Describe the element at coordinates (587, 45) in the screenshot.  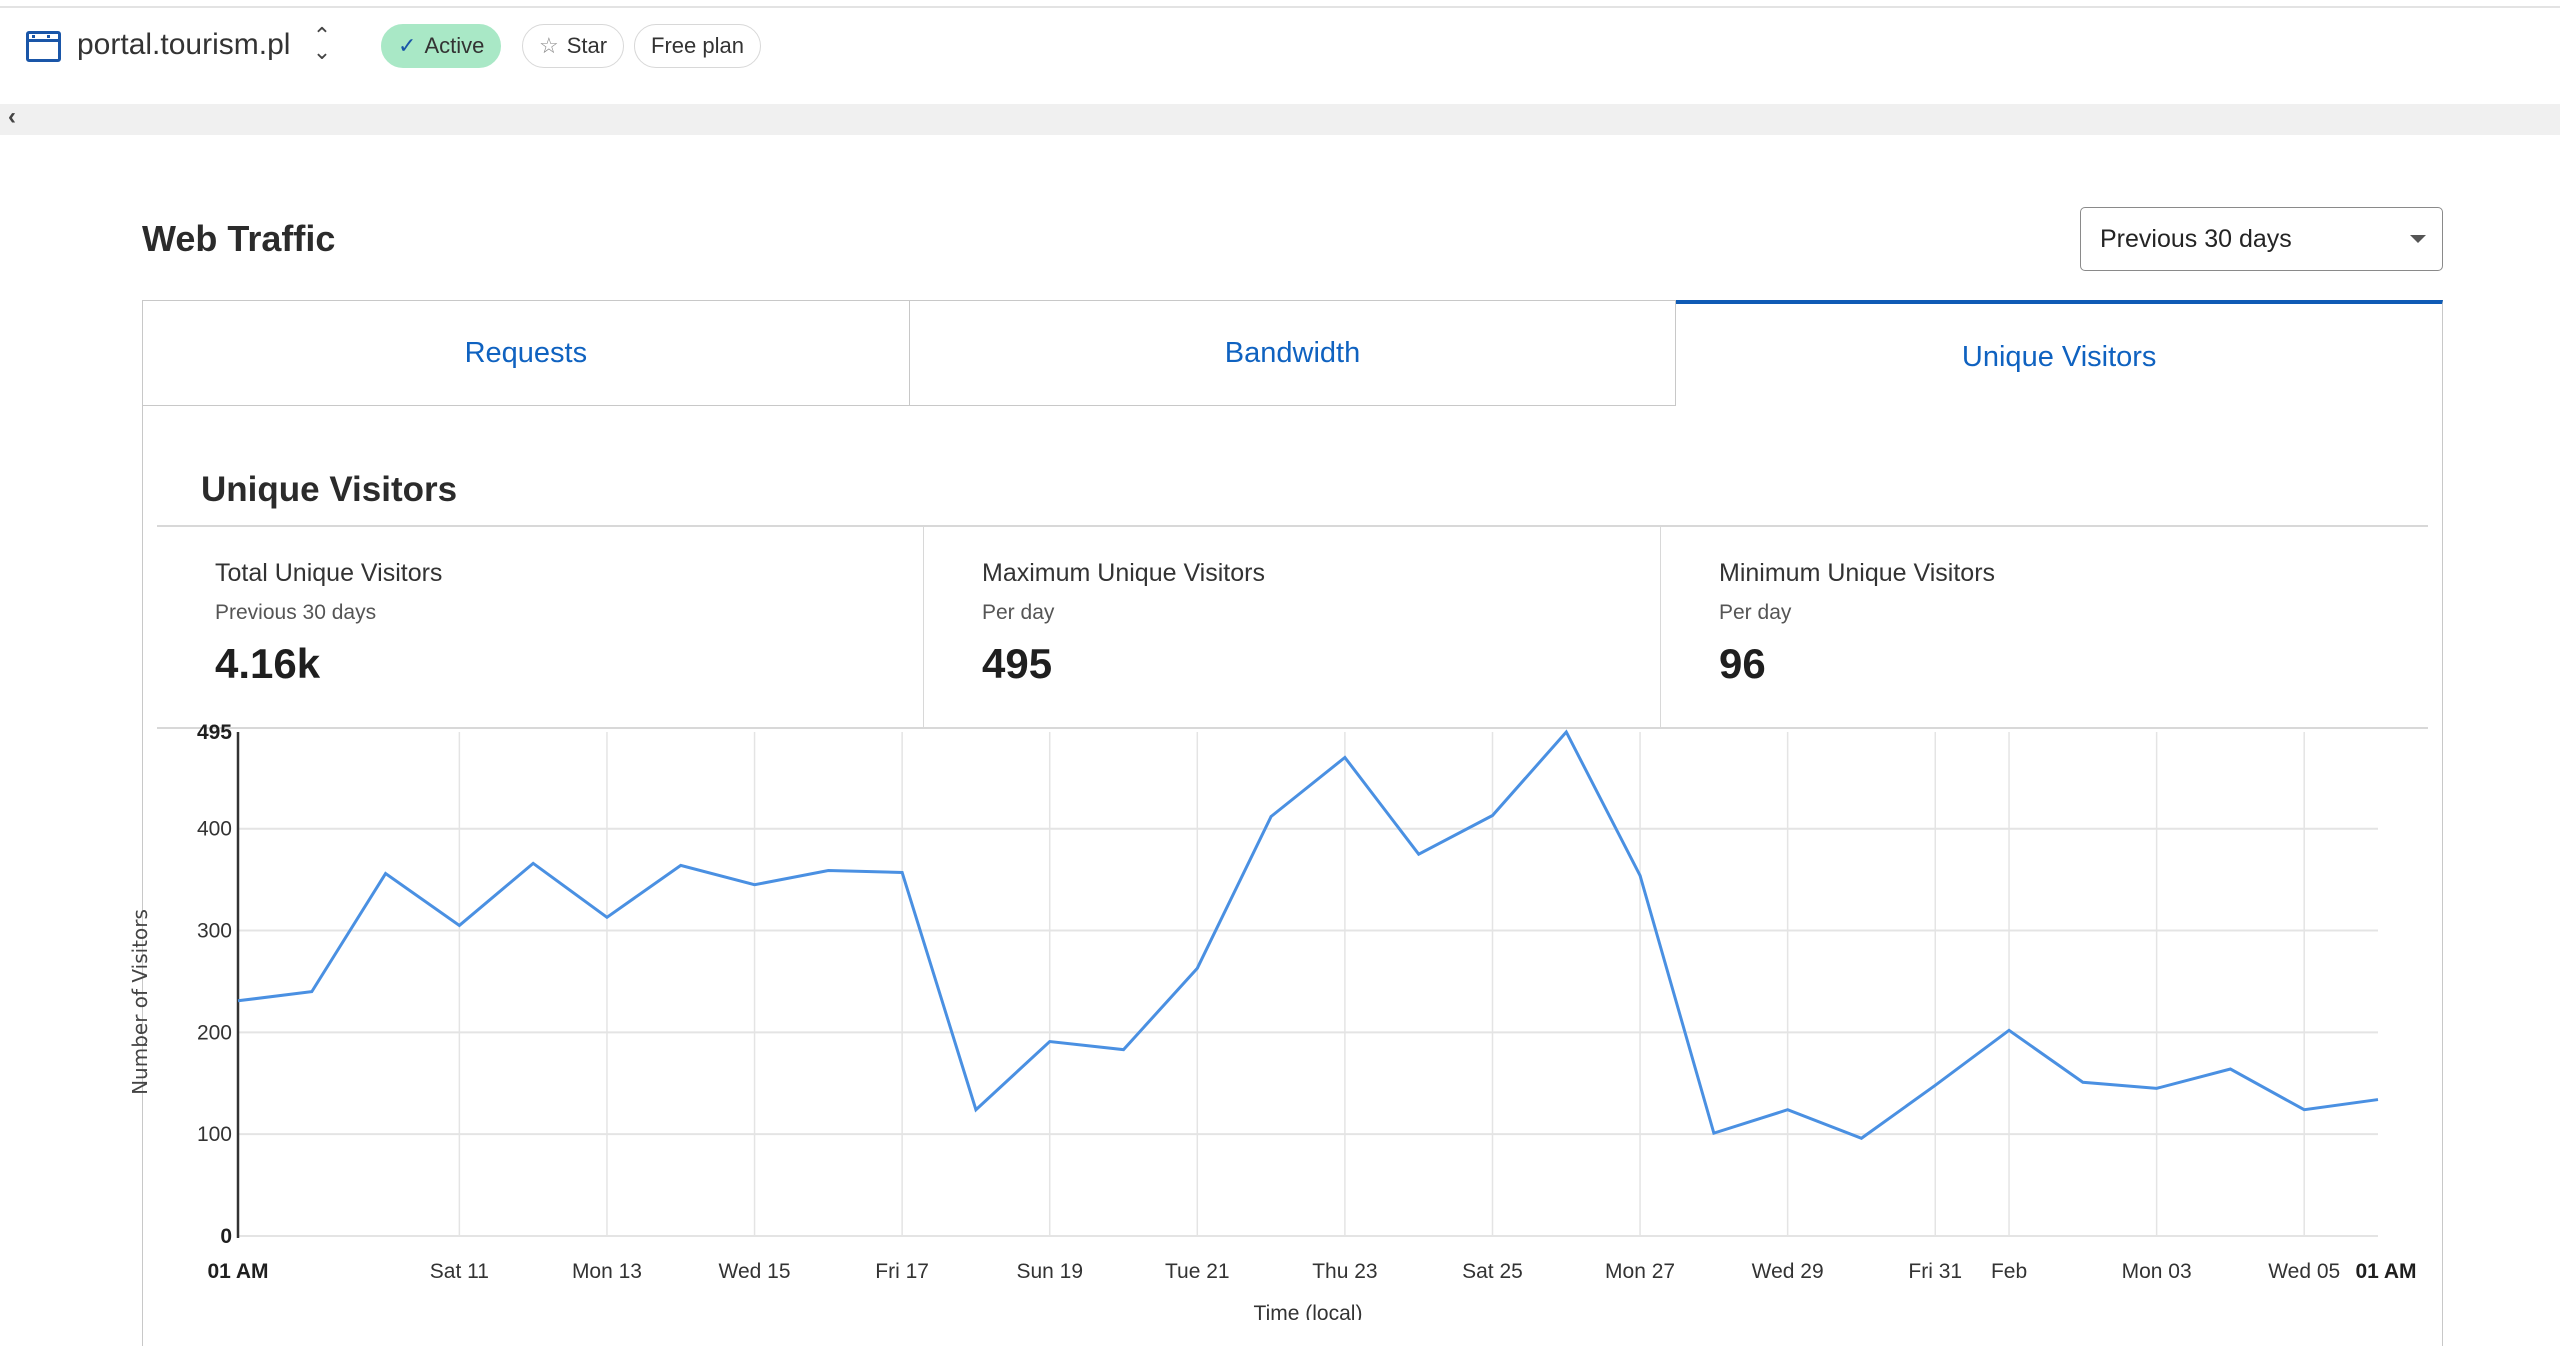
I see `star-label: Star` at that location.